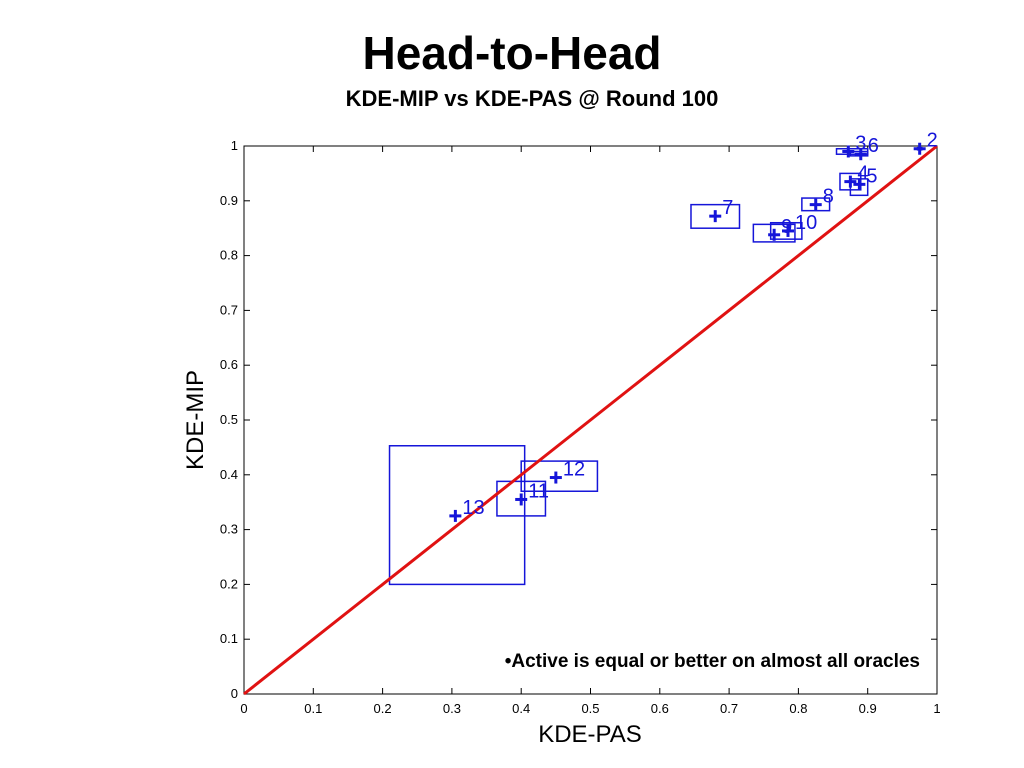 The width and height of the screenshot is (1024, 768). What do you see at coordinates (729, 708) in the screenshot?
I see `x-tick-label: 0.7` at bounding box center [729, 708].